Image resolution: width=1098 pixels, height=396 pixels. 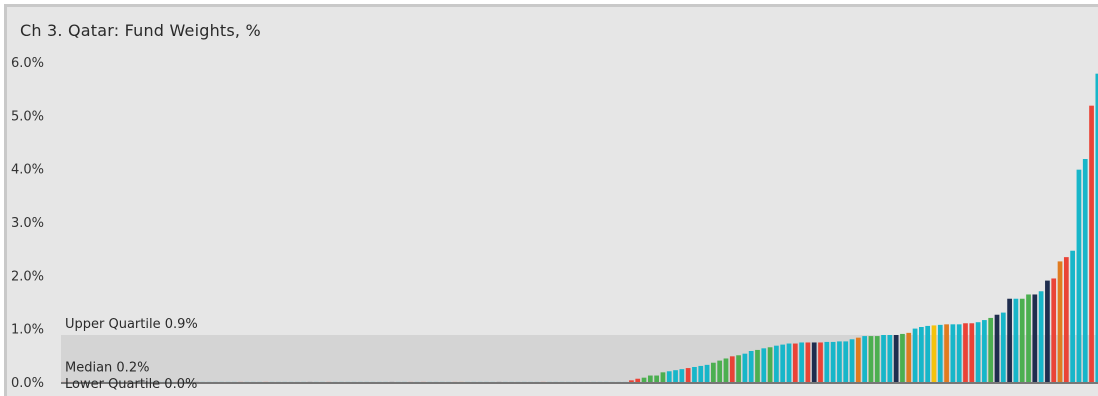 What do you see at coordinates (131, 324) in the screenshot?
I see `upper-quartile-label: Upper Quartile 0.9%` at bounding box center [131, 324].